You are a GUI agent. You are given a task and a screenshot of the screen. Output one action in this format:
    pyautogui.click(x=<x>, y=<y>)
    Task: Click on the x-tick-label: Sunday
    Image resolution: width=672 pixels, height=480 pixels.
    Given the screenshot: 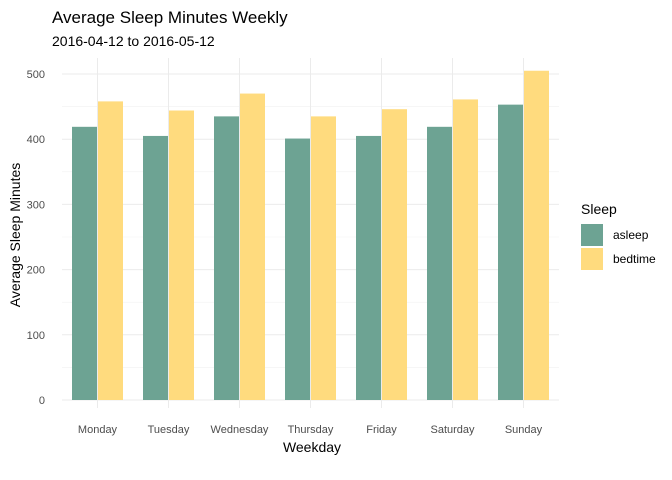 What is the action you would take?
    pyautogui.click(x=524, y=430)
    